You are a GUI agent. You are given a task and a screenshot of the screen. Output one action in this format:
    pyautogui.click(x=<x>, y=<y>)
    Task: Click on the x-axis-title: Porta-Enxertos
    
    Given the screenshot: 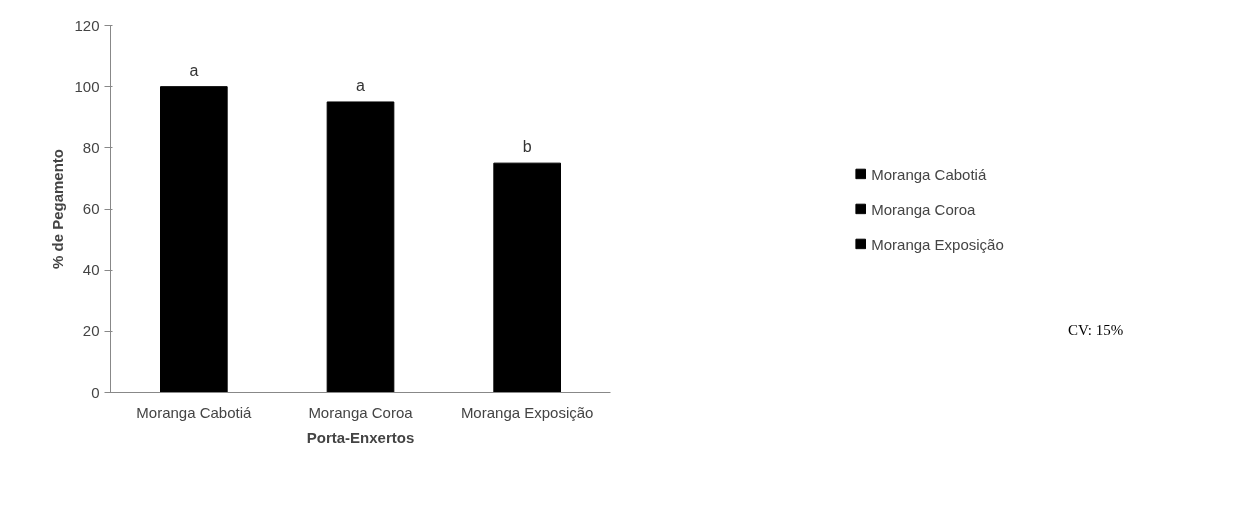 What is the action you would take?
    pyautogui.click(x=360, y=437)
    